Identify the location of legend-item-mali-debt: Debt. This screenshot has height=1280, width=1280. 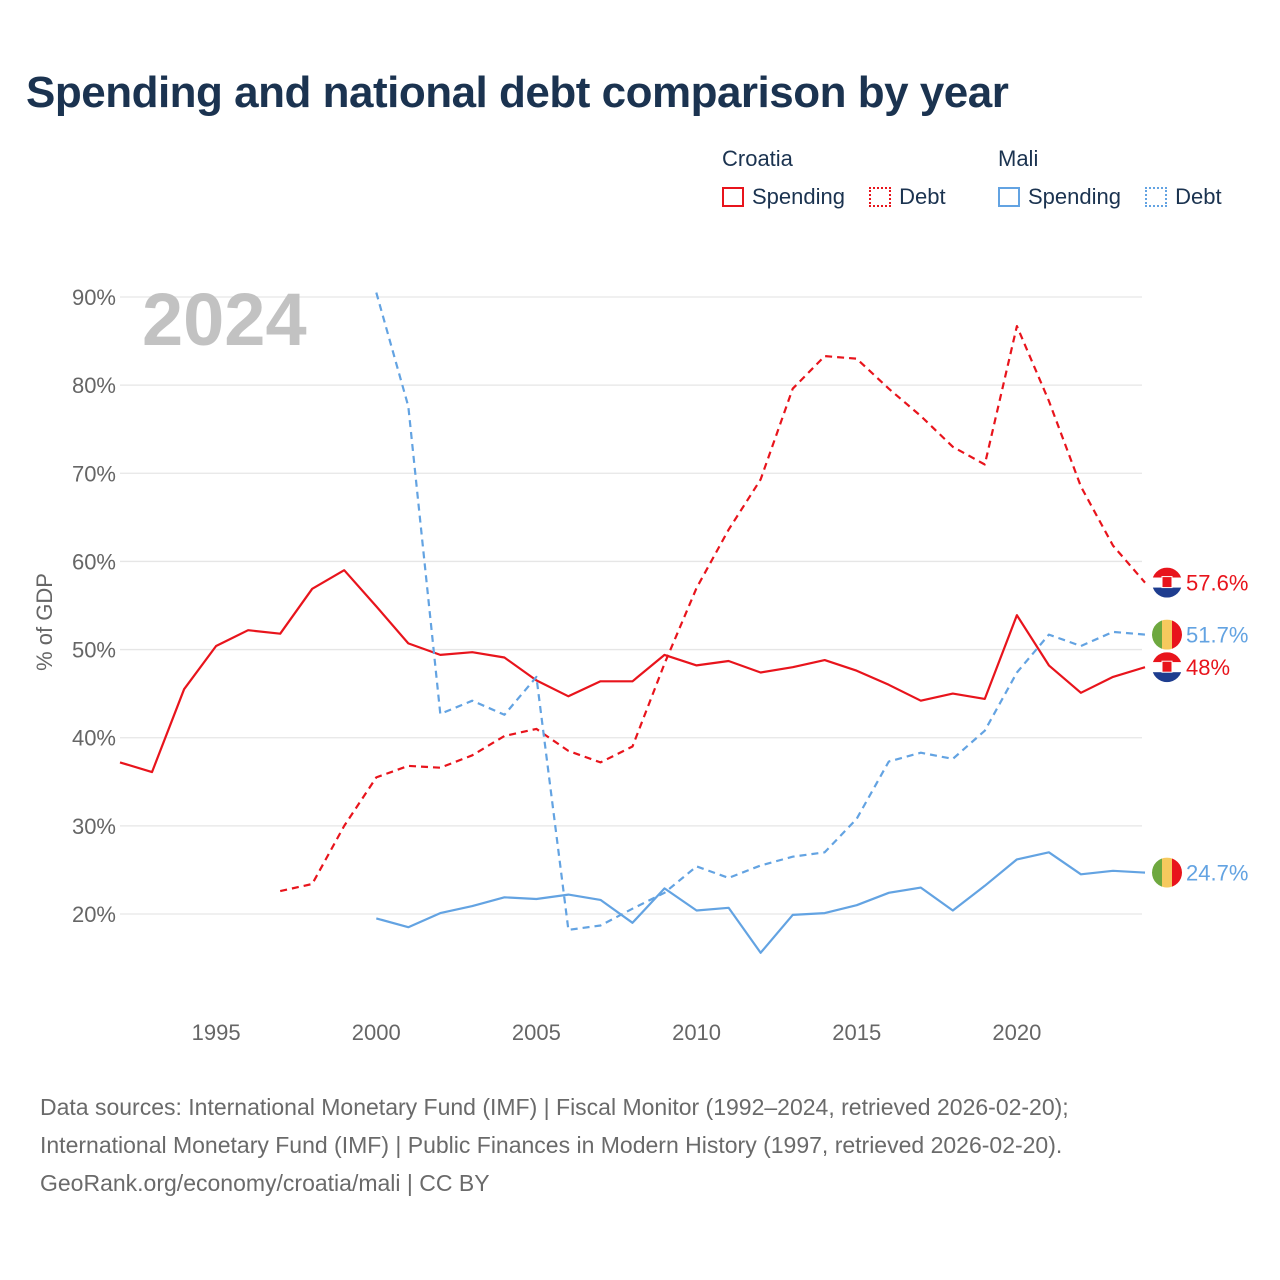
(1183, 197).